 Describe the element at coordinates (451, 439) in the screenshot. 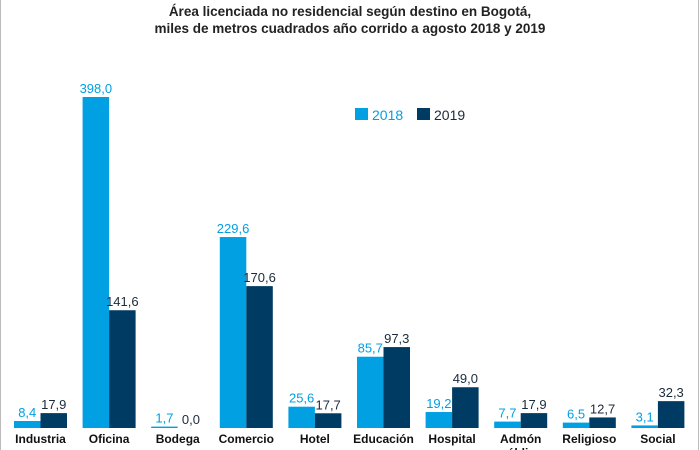

I see `category-label: Hospital` at that location.